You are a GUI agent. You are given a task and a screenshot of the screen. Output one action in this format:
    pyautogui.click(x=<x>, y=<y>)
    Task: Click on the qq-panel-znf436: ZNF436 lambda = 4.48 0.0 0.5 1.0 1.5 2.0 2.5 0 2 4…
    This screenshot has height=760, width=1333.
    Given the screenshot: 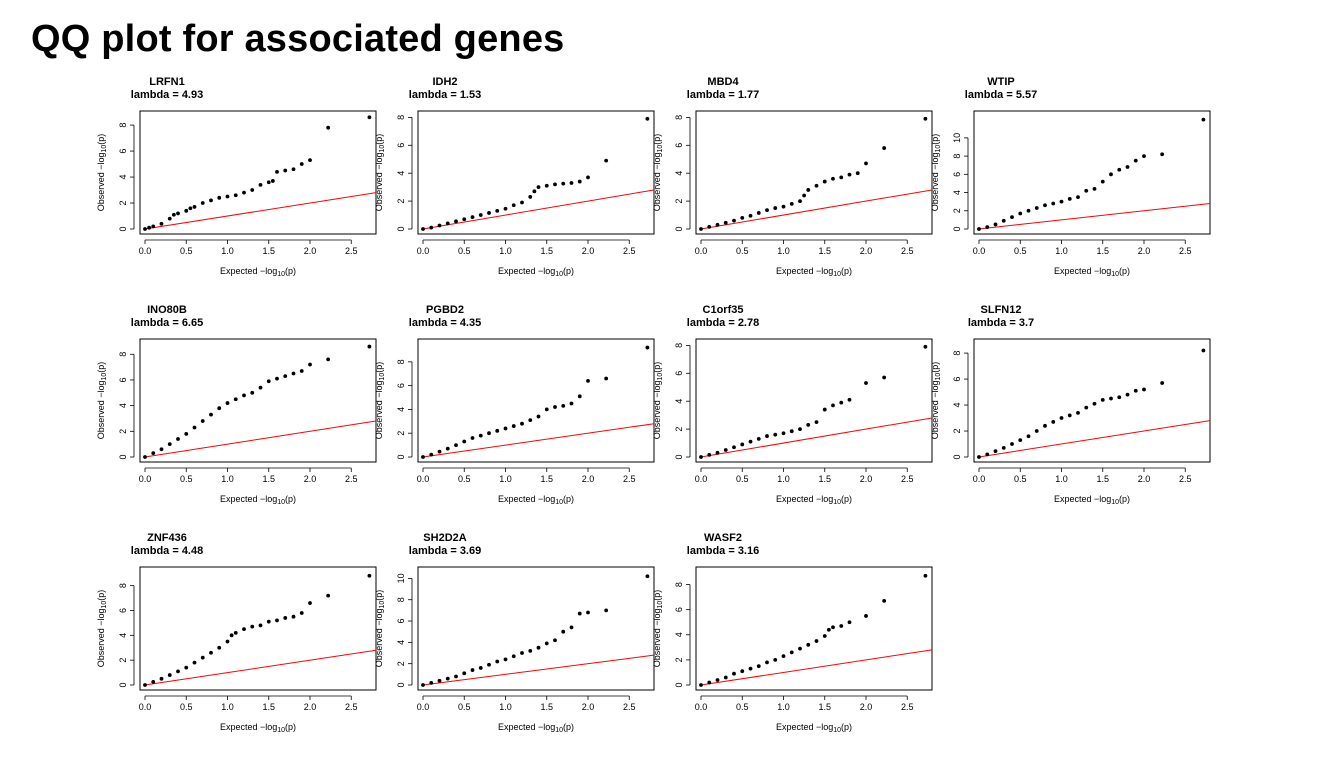 What is the action you would take?
    pyautogui.click(x=202, y=646)
    